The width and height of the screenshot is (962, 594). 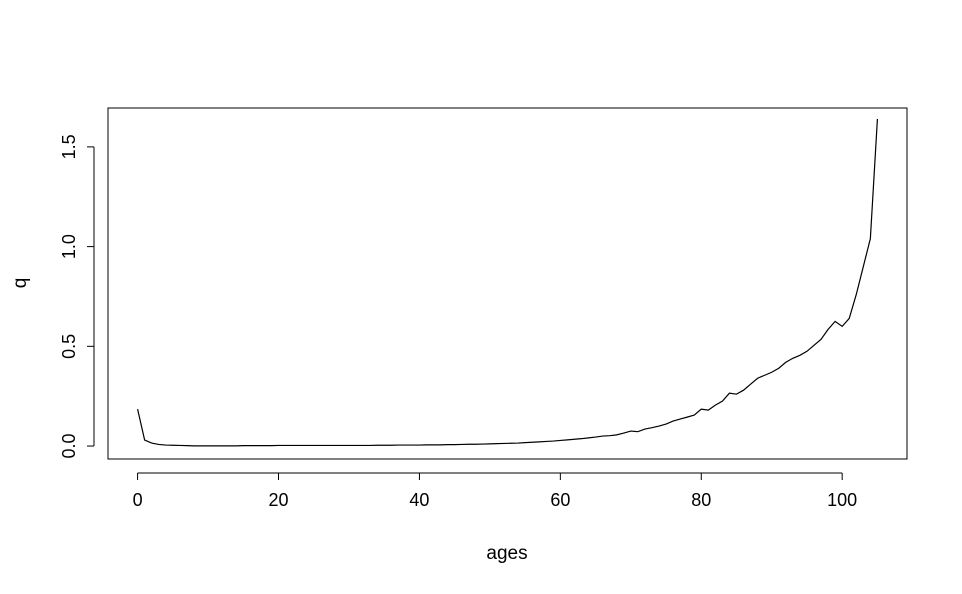 What do you see at coordinates (278, 500) in the screenshot?
I see `x-tick-label: 20` at bounding box center [278, 500].